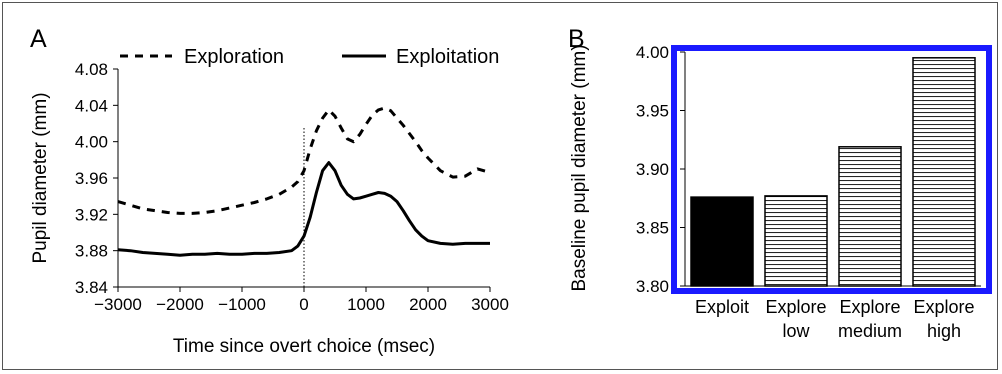 The image size is (1002, 374). What do you see at coordinates (234, 57) in the screenshot?
I see `legend-label-exploration: Exploration` at bounding box center [234, 57].